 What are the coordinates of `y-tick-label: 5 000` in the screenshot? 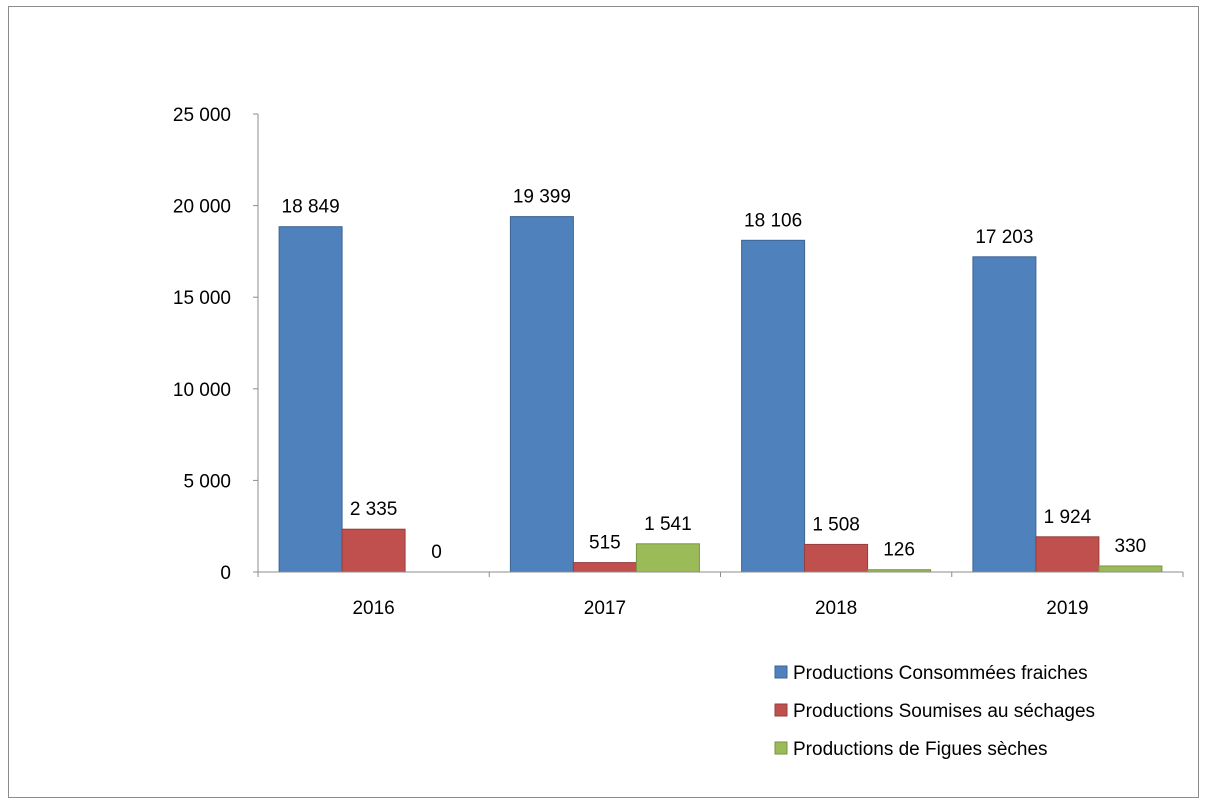 It's located at (207, 481).